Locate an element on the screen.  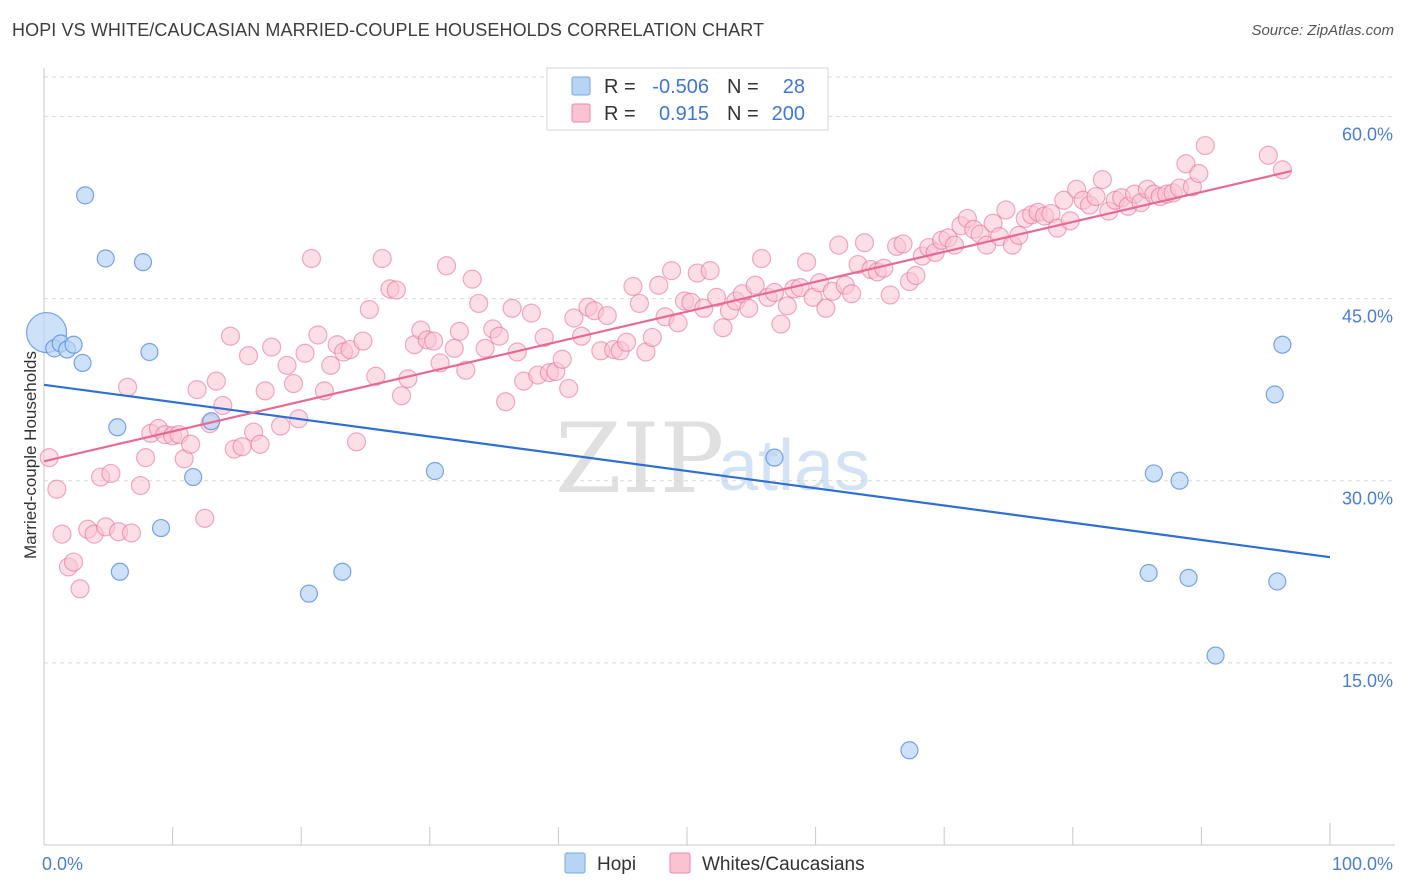
bottom-legend-swatch-hopi is located at coordinates (575, 863).